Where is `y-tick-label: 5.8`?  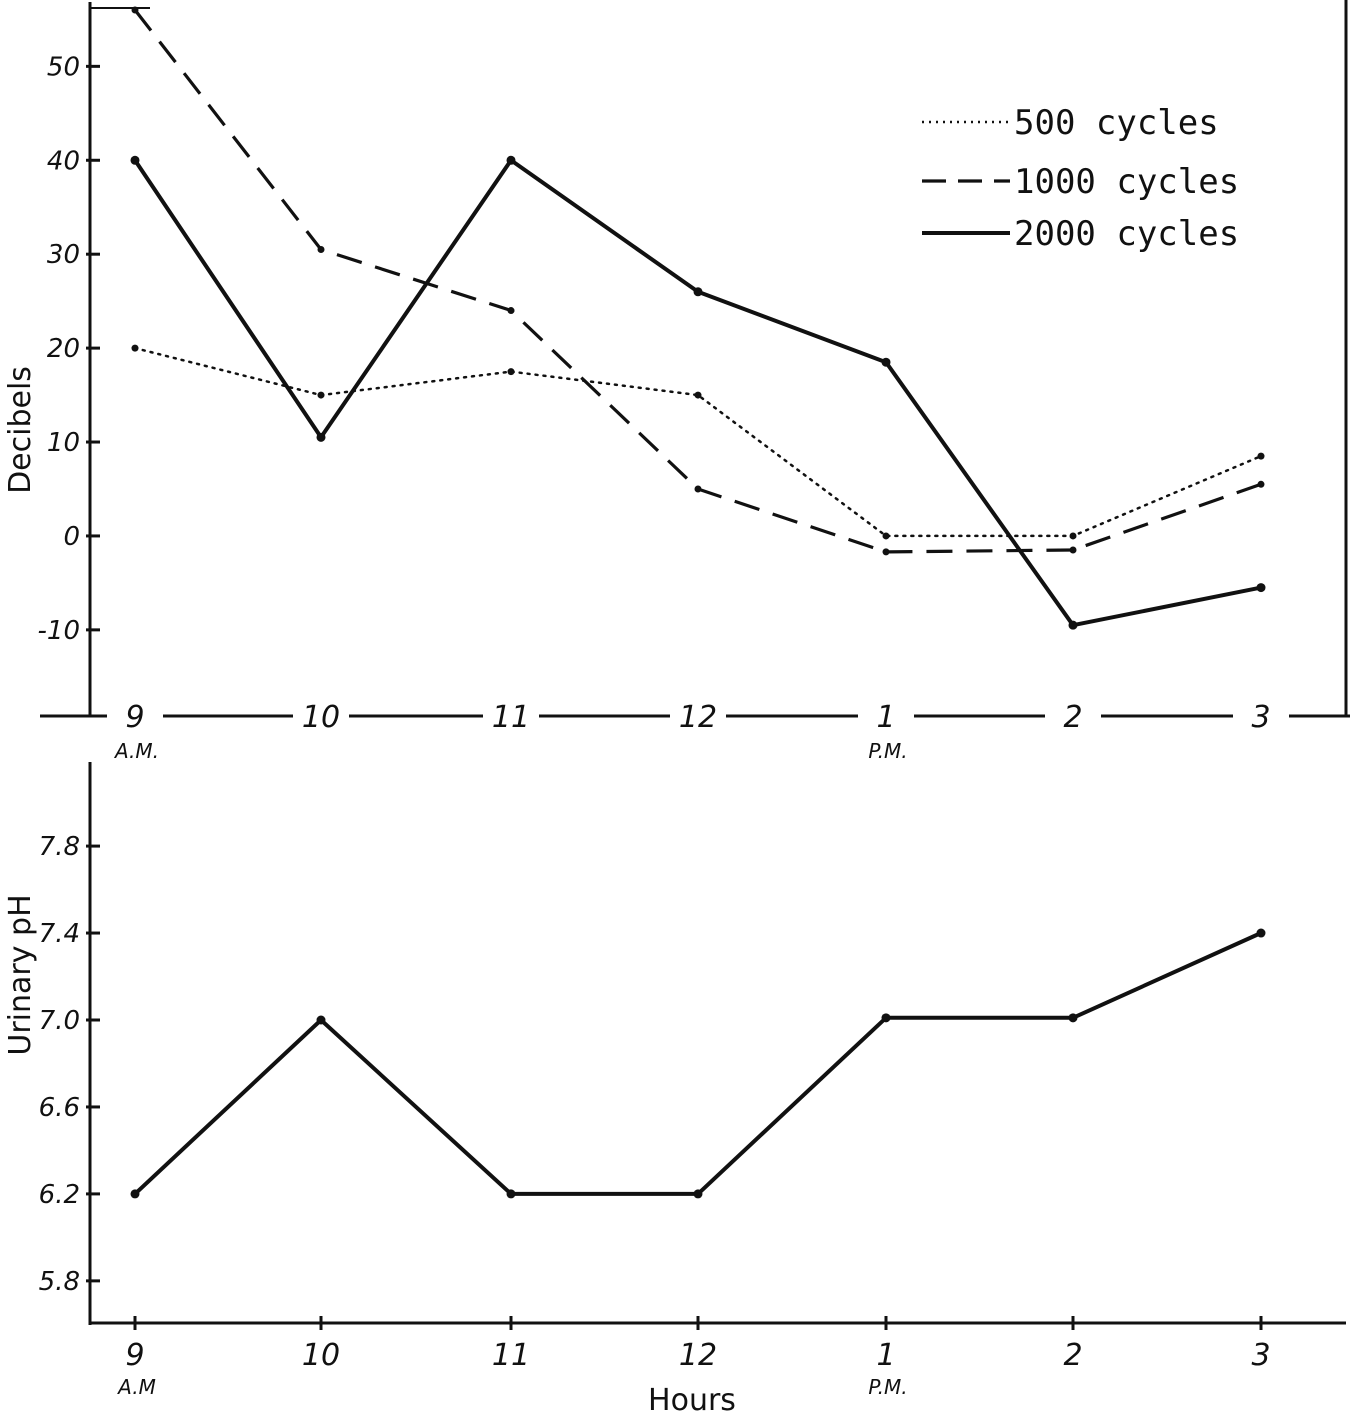 y-tick-label: 5.8 is located at coordinates (59, 1282).